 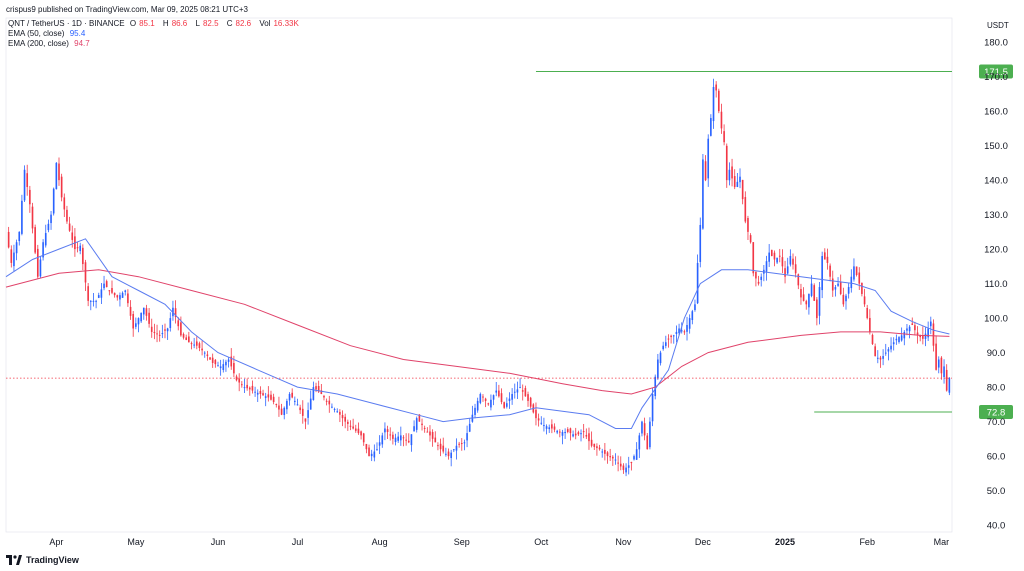 I want to click on ema50-row: EMA (50, close) 95.4, so click(x=156, y=34).